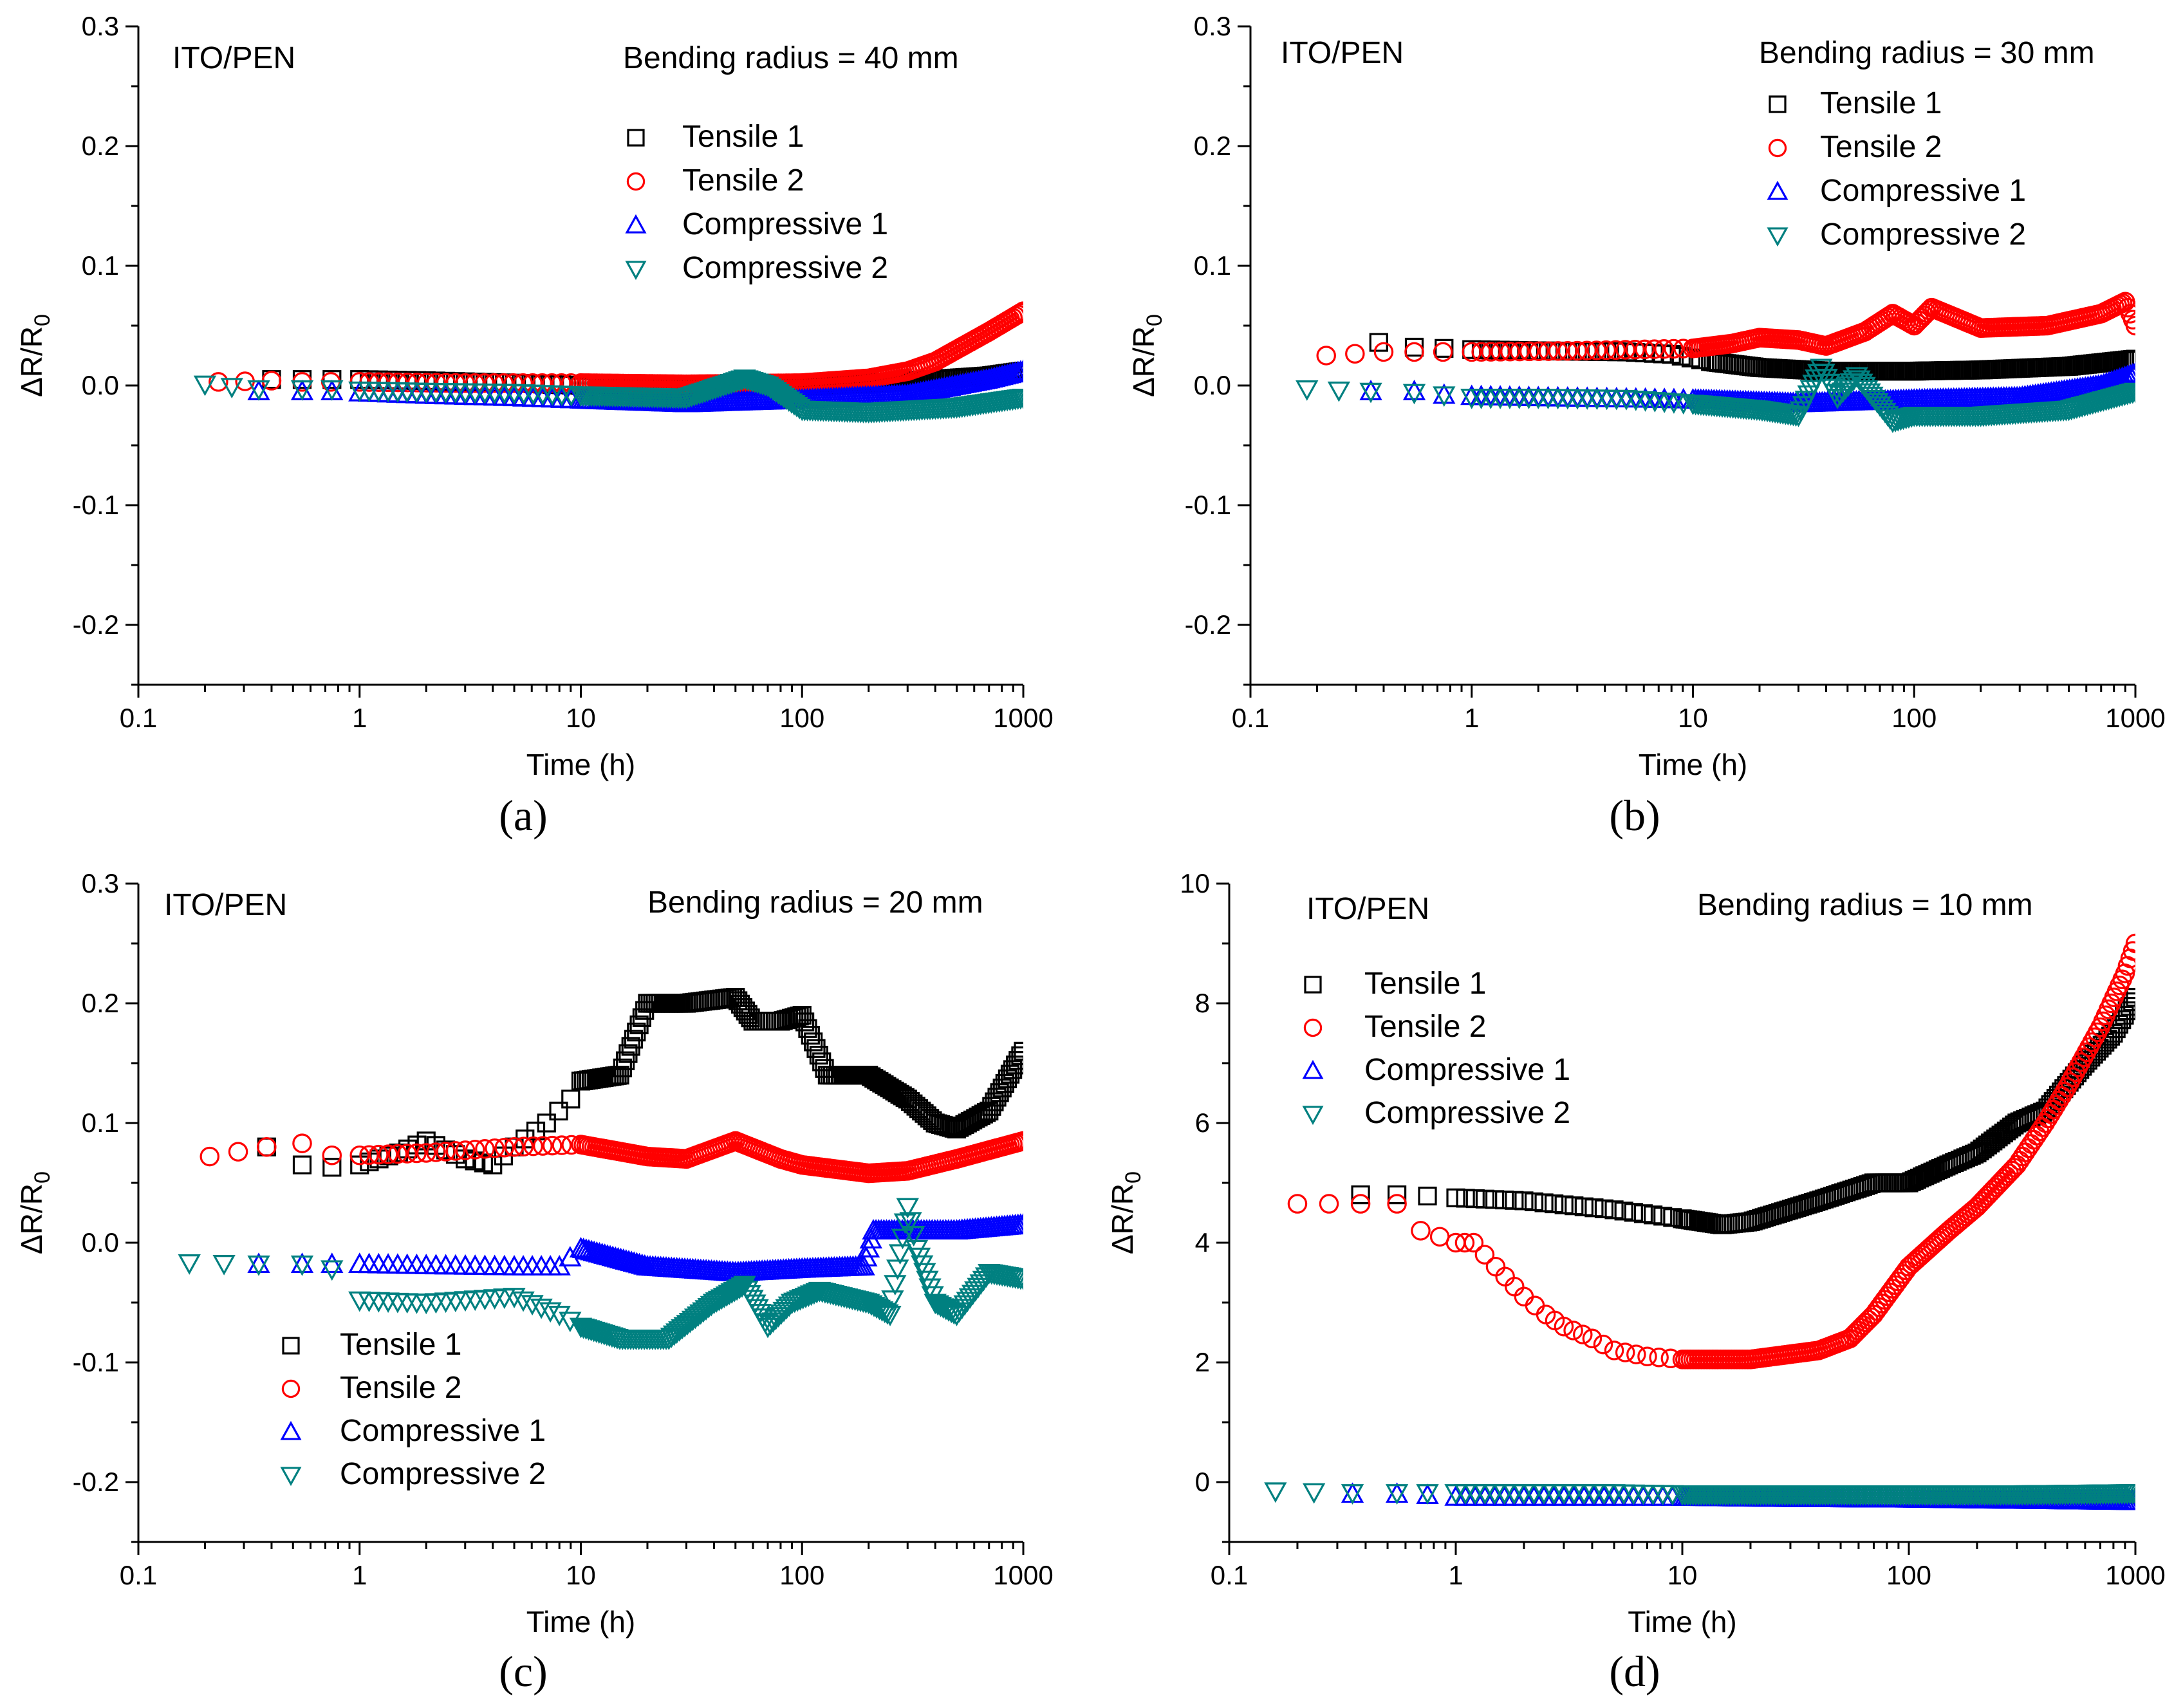 This screenshot has height=1708, width=2174. I want to click on y-tick-label: 0, so click(1202, 1482).